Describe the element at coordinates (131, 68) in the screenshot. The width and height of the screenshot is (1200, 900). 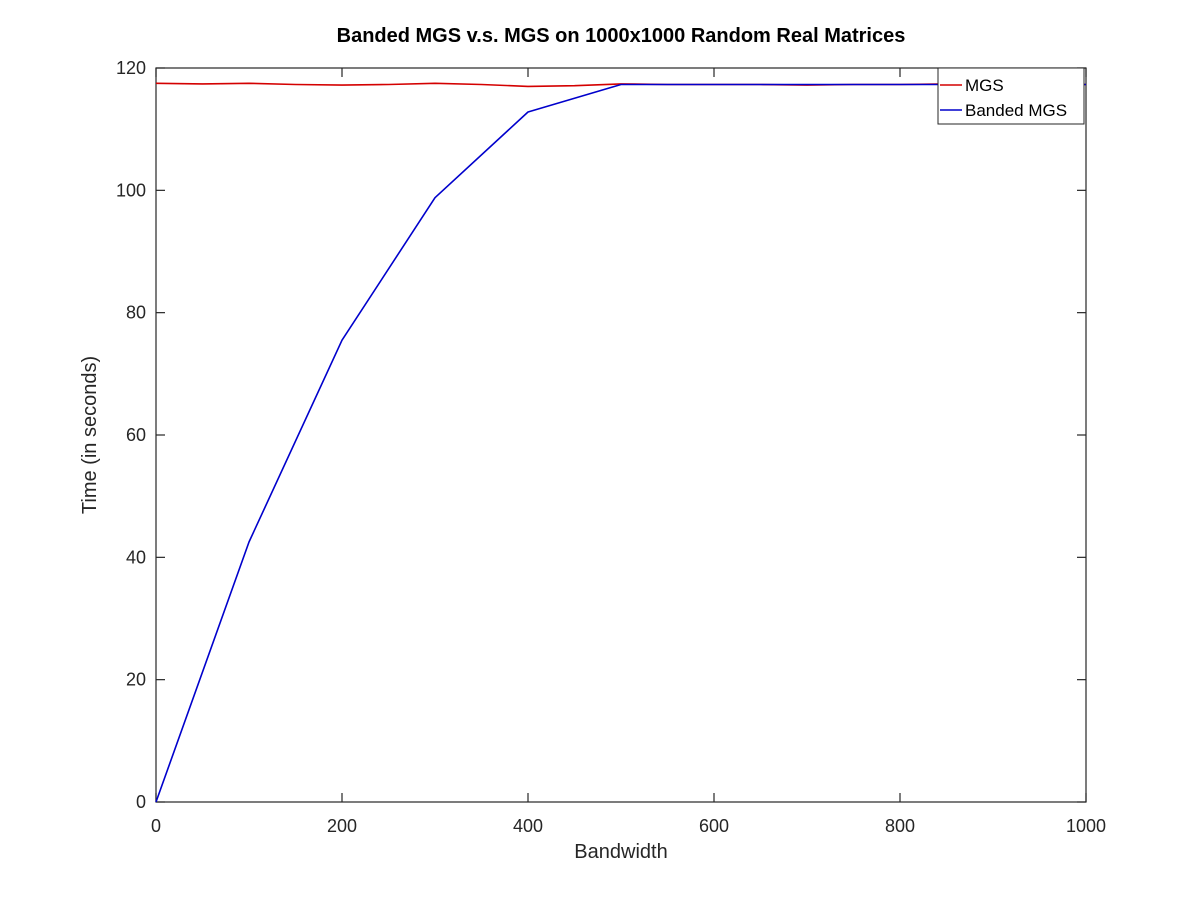
I see `y-tick-label: 120` at that location.